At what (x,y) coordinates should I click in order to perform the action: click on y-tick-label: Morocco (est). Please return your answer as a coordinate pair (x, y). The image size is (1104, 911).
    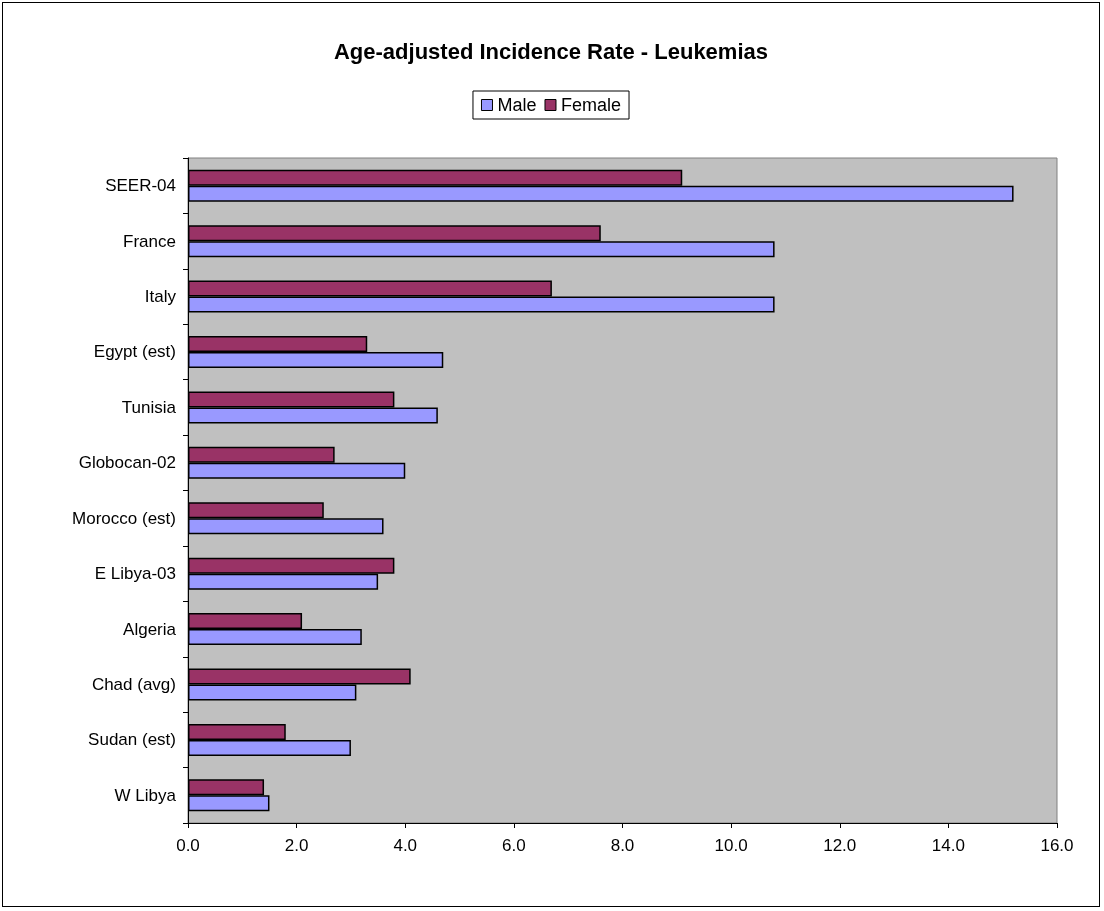
    Looking at the image, I should click on (124, 518).